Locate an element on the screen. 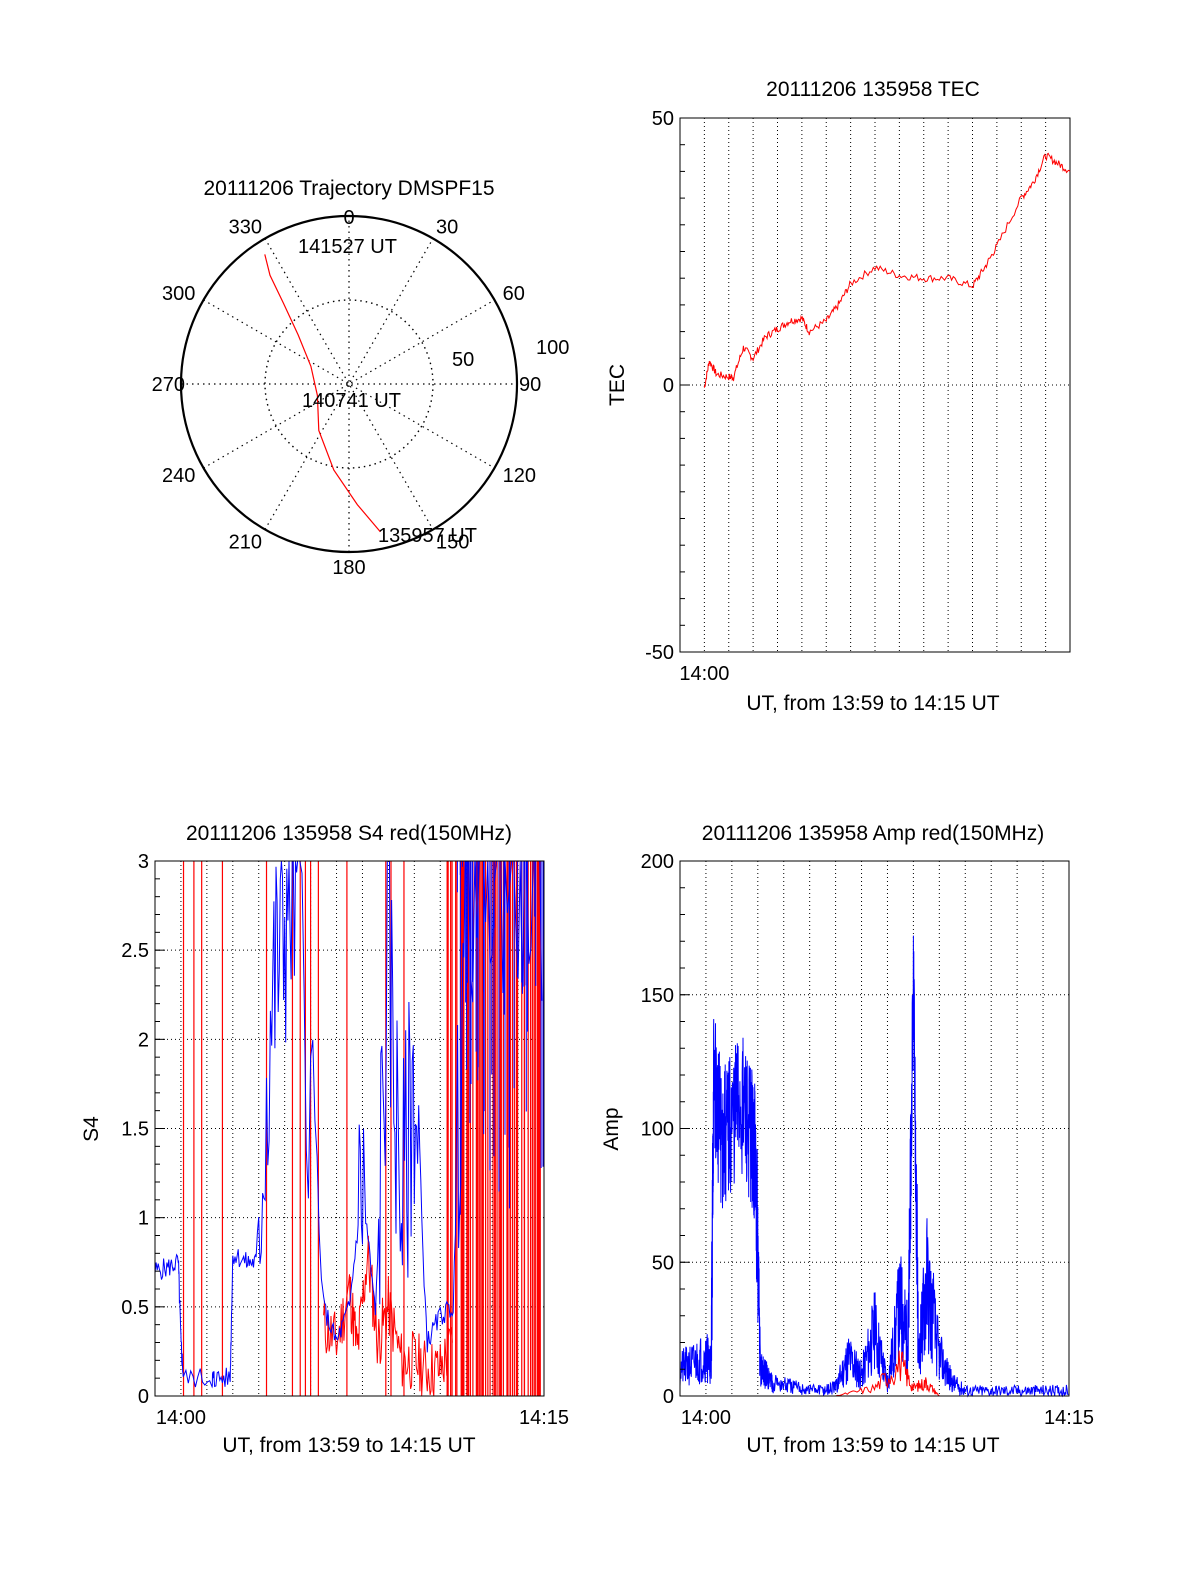  polar-azimuth-label: 90 is located at coordinates (530, 385).